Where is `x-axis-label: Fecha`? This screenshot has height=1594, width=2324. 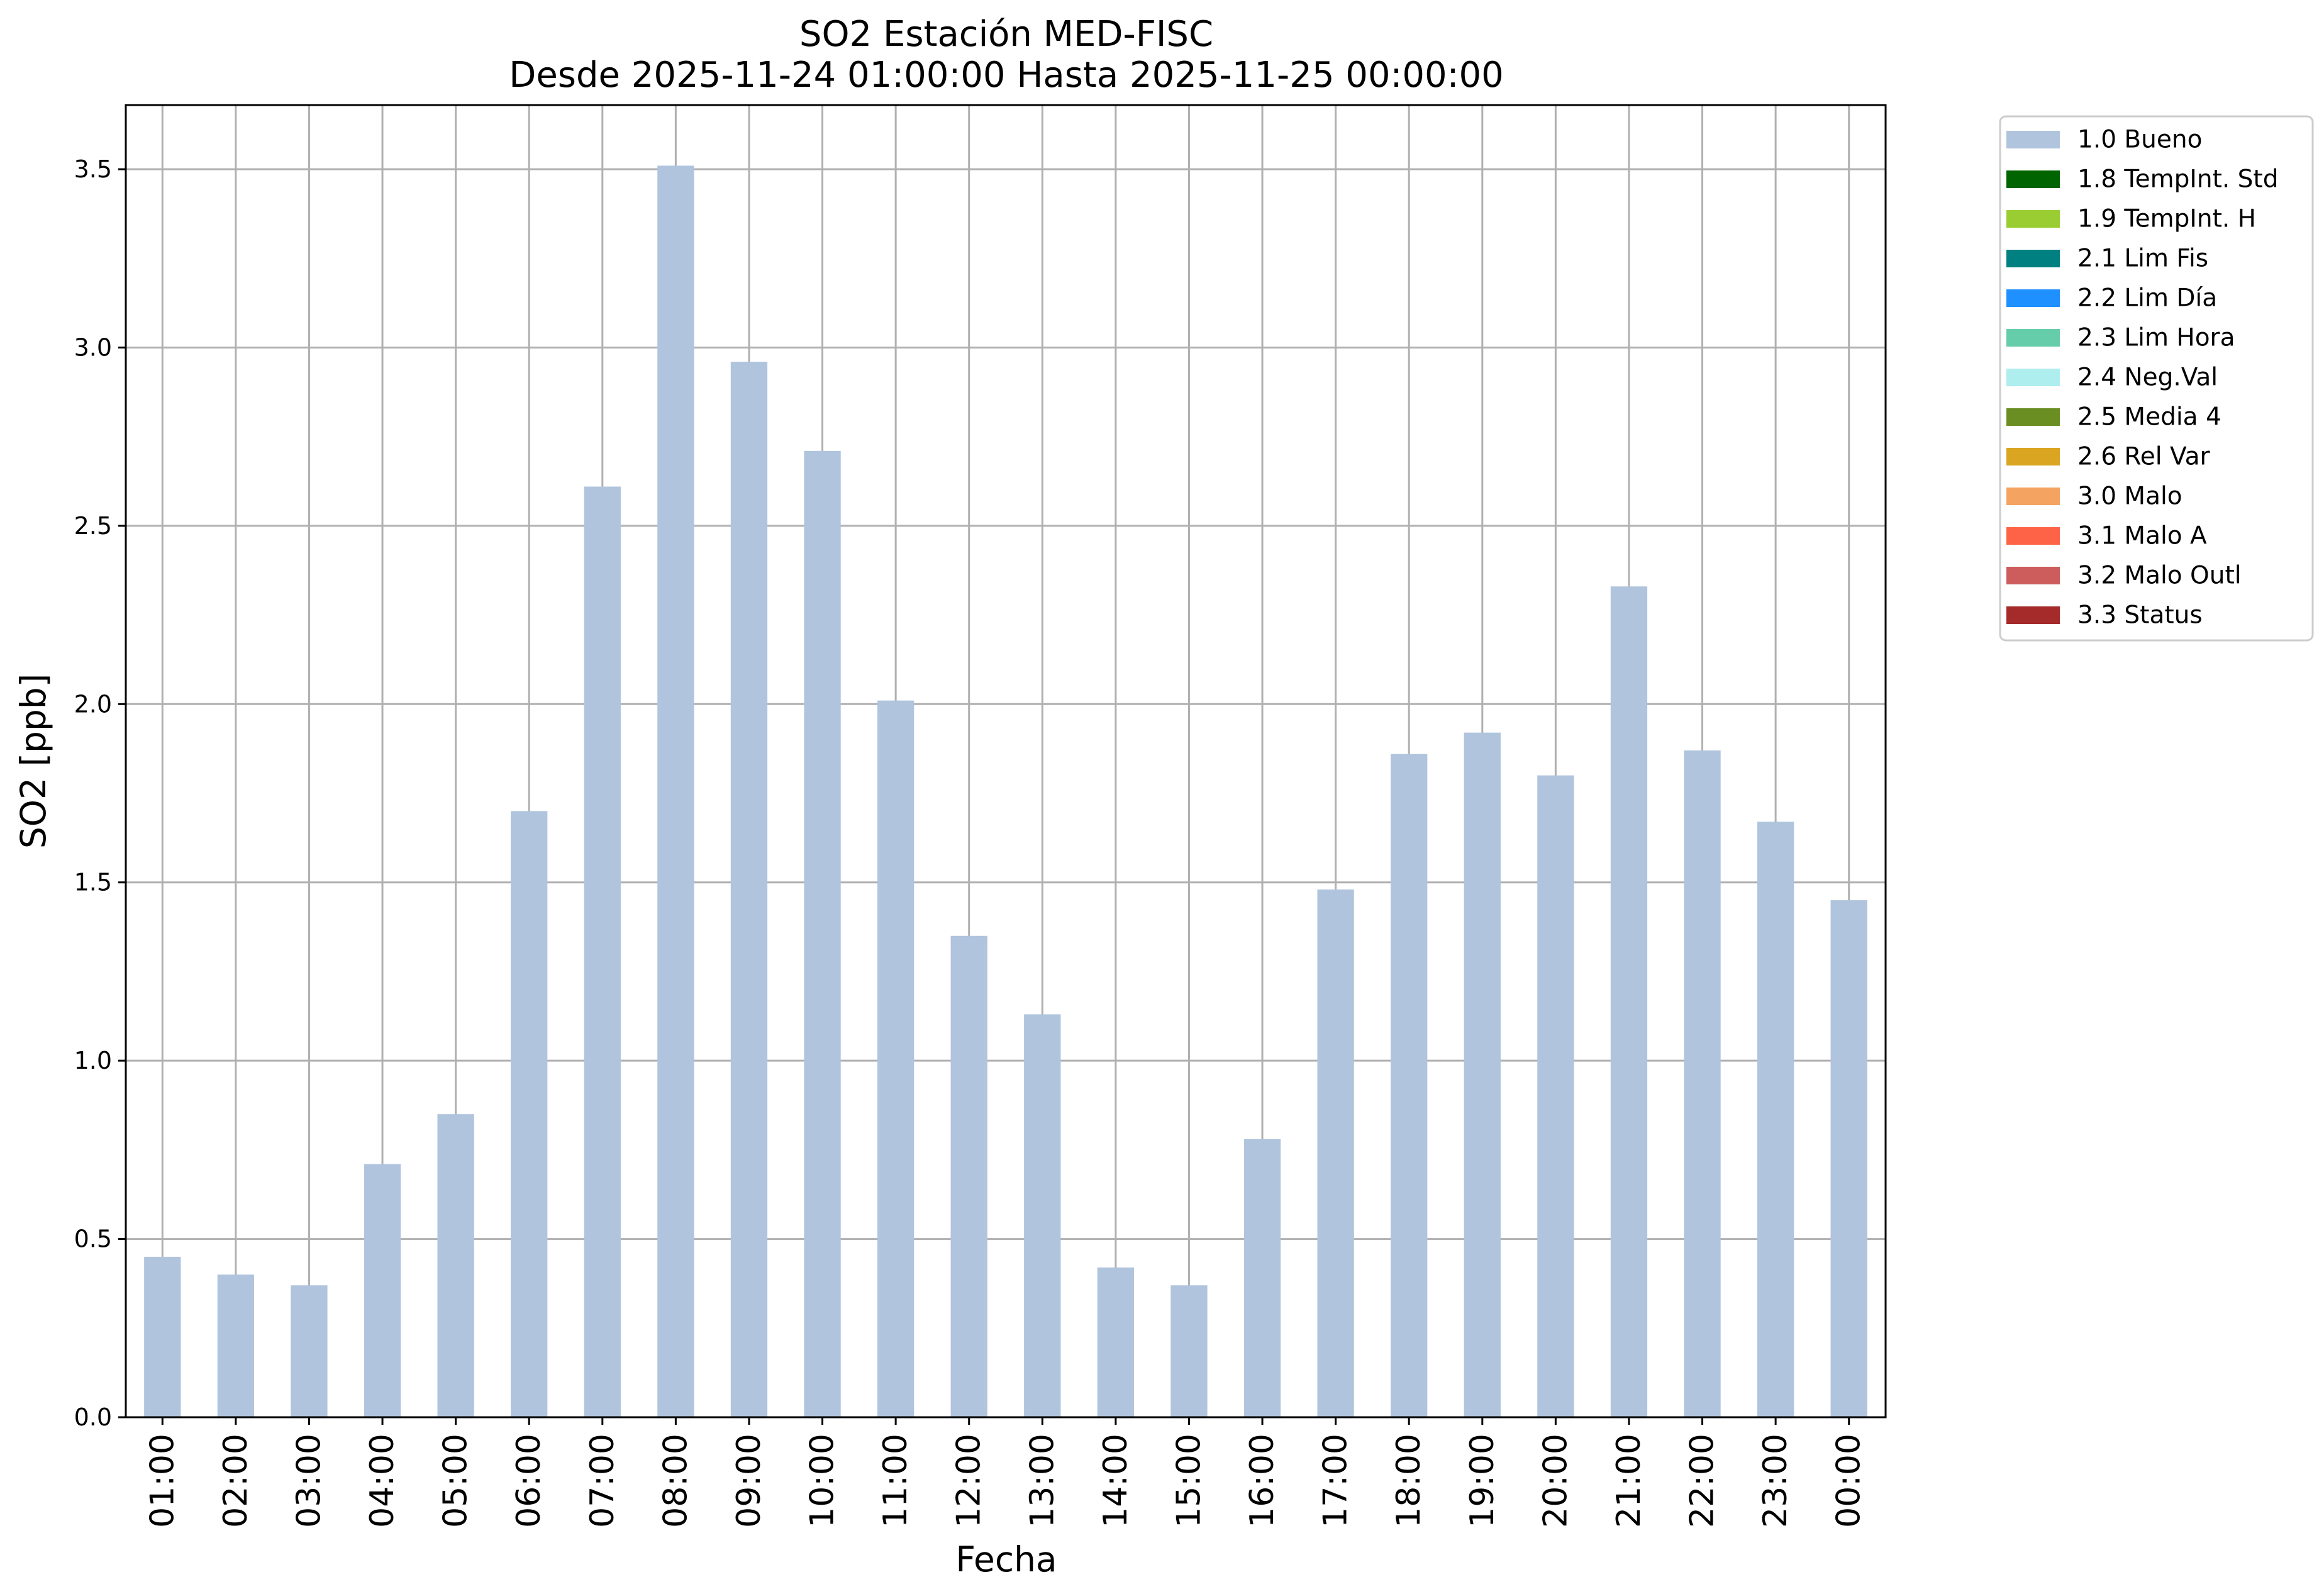 x-axis-label: Fecha is located at coordinates (1006, 1559).